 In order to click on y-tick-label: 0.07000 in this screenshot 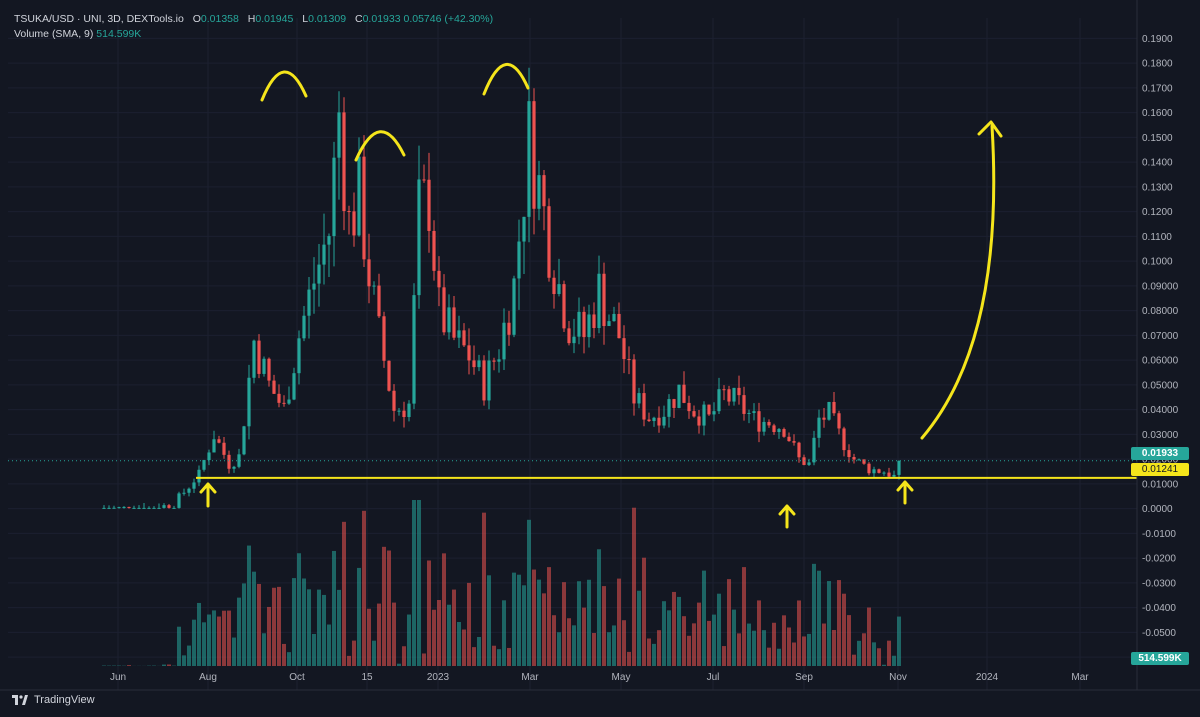, I will do `click(1160, 336)`.